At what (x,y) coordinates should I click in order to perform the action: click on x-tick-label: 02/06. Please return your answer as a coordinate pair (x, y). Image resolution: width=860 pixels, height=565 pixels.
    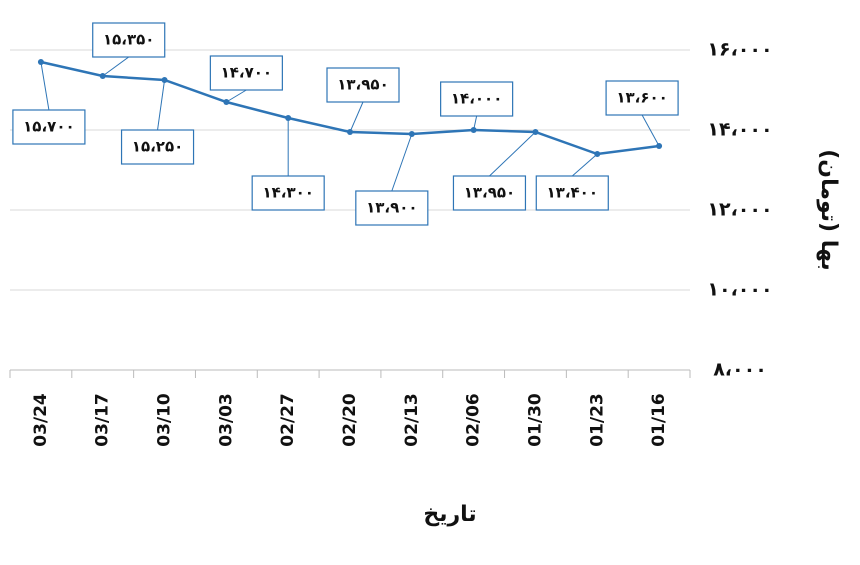
    Looking at the image, I should click on (474, 420).